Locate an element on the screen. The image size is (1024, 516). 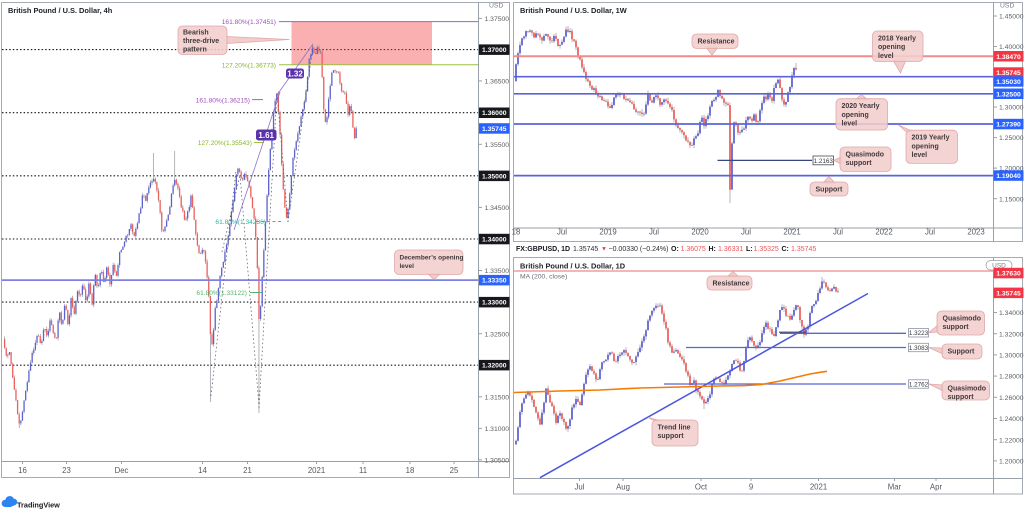
svg-text: 1.40000 is located at coordinates (1011, 47).